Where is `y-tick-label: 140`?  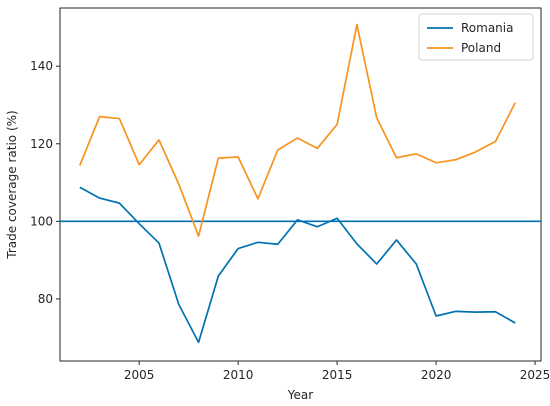
y-tick-label: 140 is located at coordinates (41, 66).